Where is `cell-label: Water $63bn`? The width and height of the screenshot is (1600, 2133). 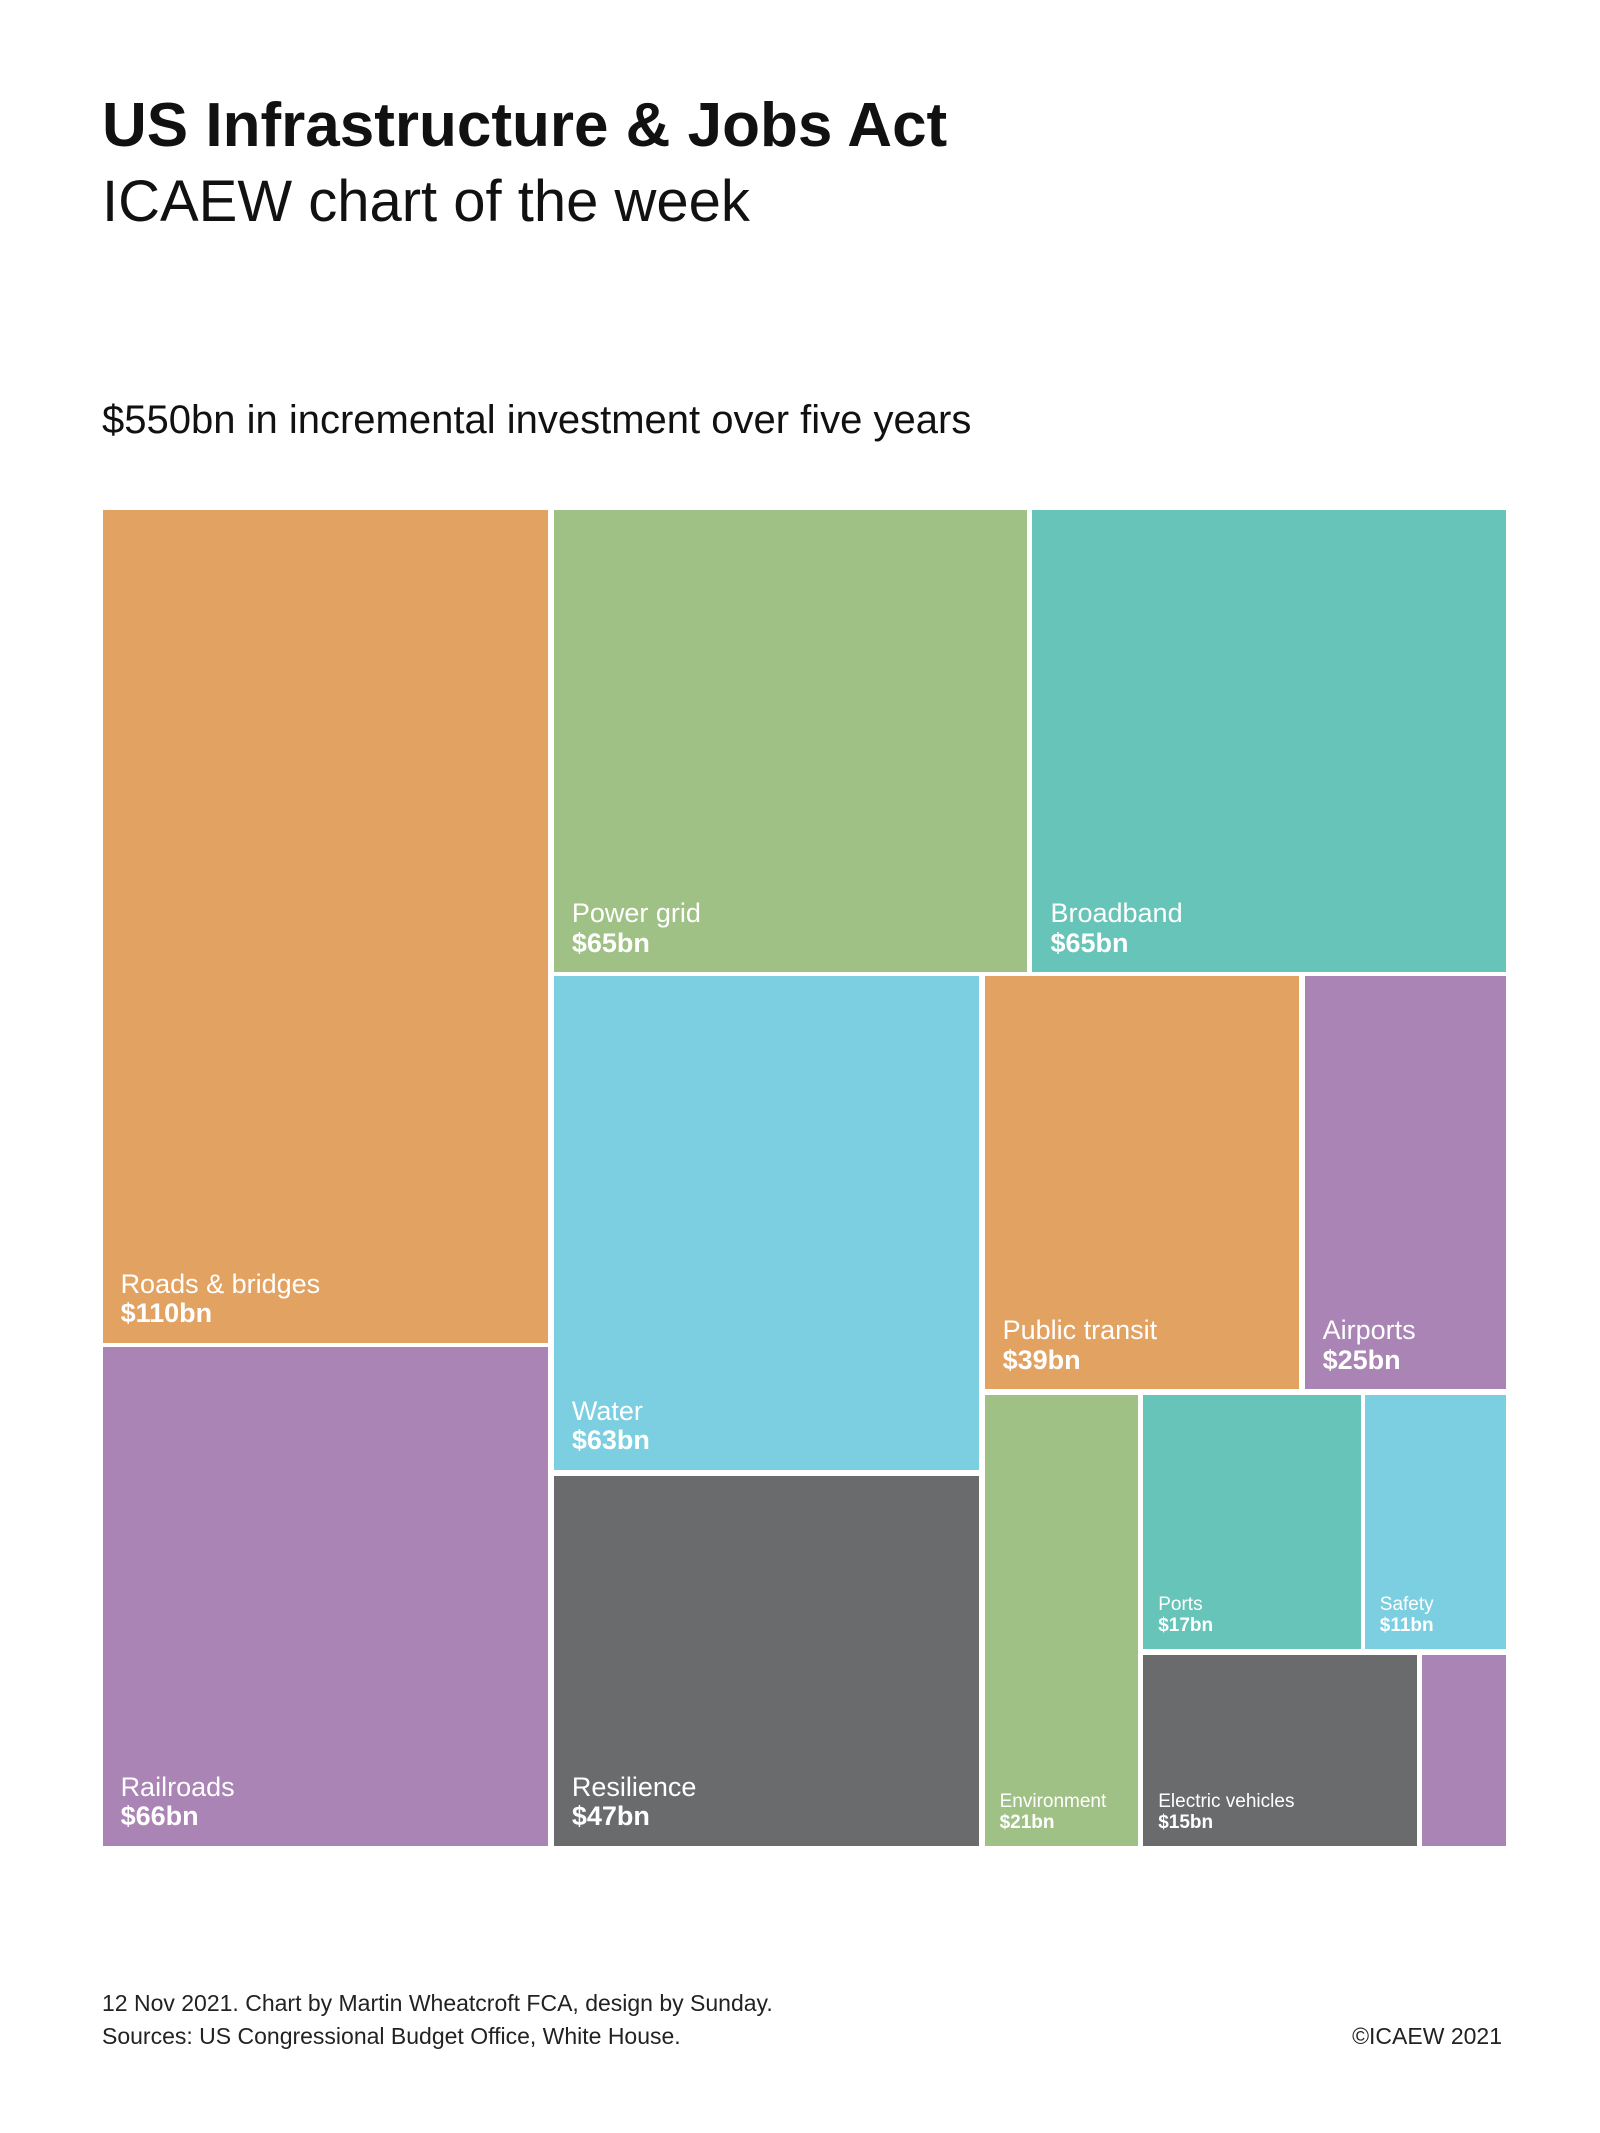
cell-label: Water $63bn is located at coordinates (610, 1425).